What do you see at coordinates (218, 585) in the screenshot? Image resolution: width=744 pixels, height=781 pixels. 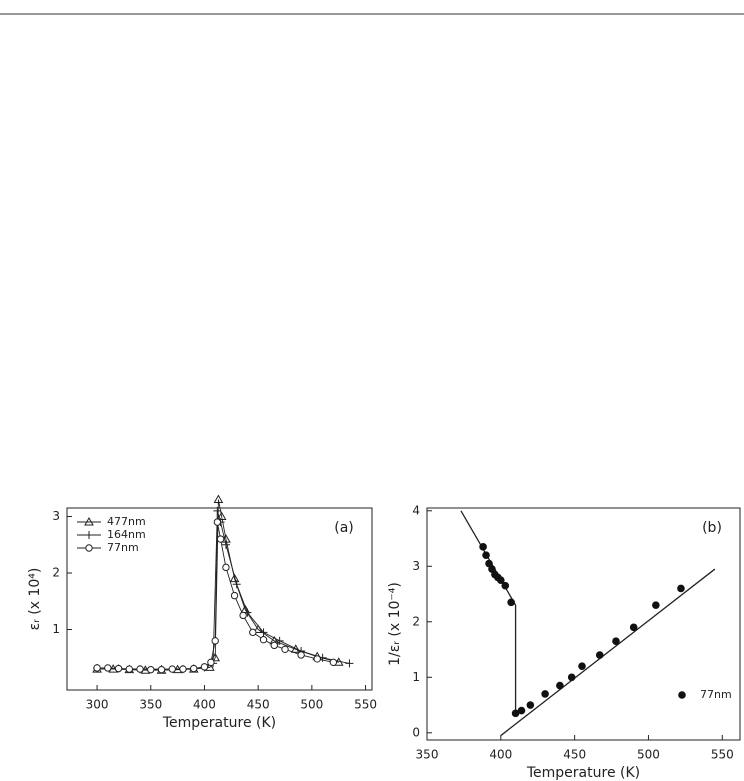 I see `series-line` at bounding box center [218, 585].